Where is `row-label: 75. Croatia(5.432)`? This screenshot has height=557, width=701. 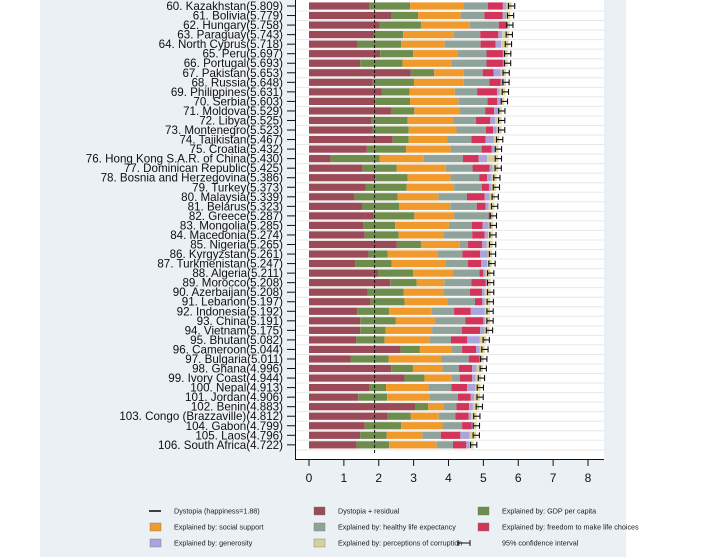
row-label: 75. Croatia(5.432) is located at coordinates (237, 149).